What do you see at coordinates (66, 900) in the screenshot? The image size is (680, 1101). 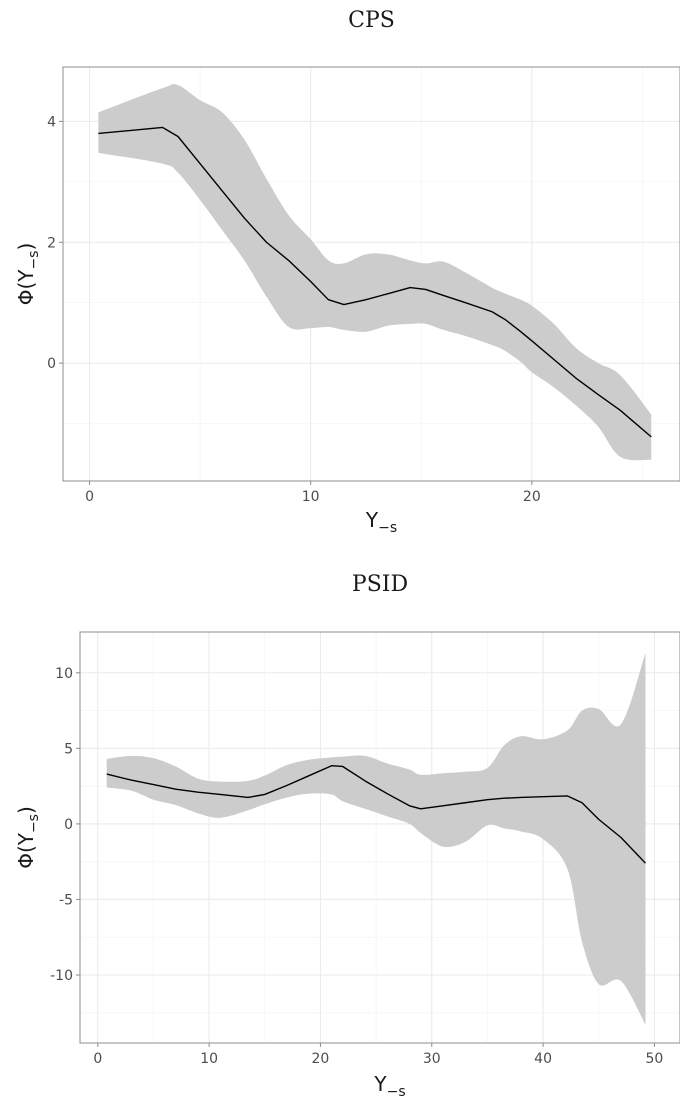 I see `y-tick-label: -5` at bounding box center [66, 900].